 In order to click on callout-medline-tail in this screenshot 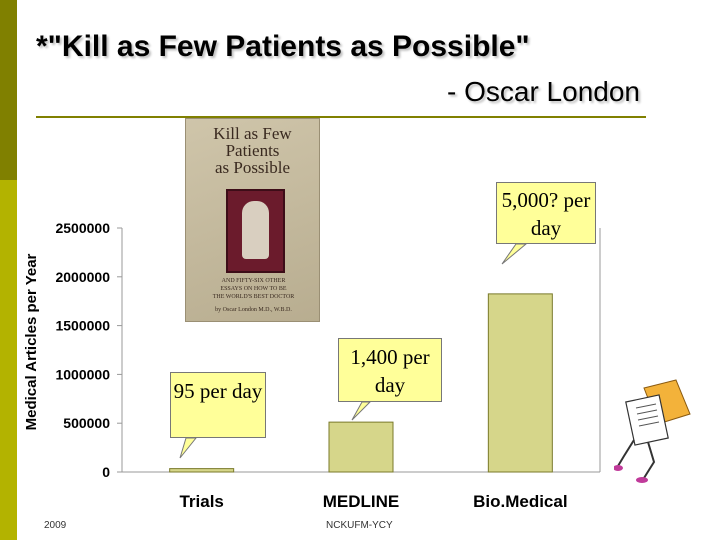, I will do `click(361, 411)`.